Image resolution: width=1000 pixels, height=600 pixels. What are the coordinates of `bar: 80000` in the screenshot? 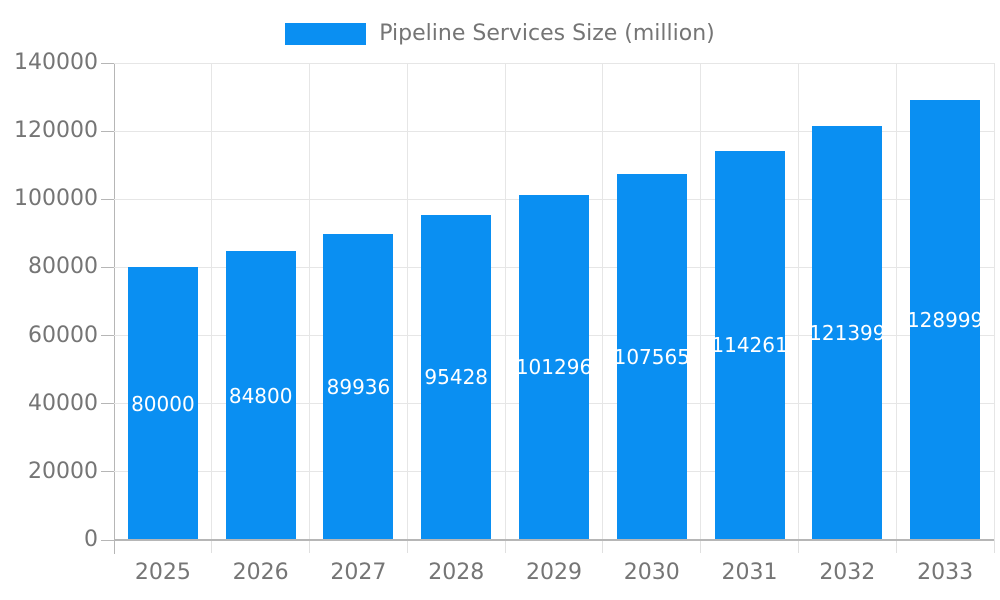 It's located at (162, 403).